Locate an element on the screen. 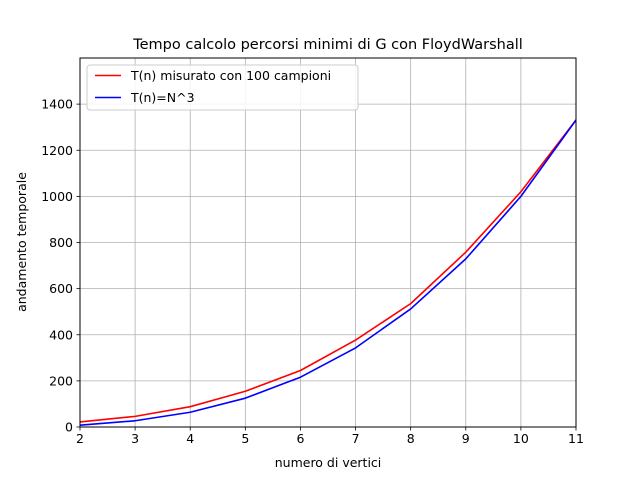  legend: T(n) misurato con 100 campioni T(n)=N^3 is located at coordinates (222, 87).